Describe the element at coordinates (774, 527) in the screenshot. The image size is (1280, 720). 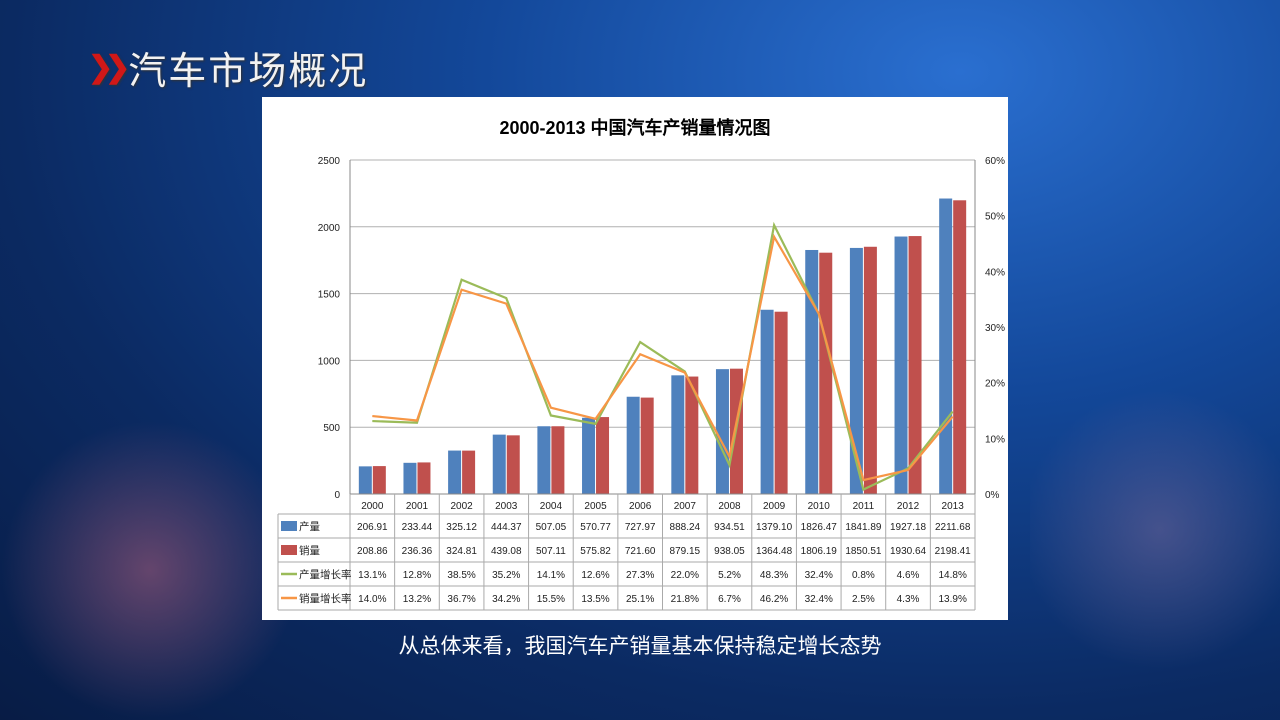
I see `table-cell: 1379.10` at that location.